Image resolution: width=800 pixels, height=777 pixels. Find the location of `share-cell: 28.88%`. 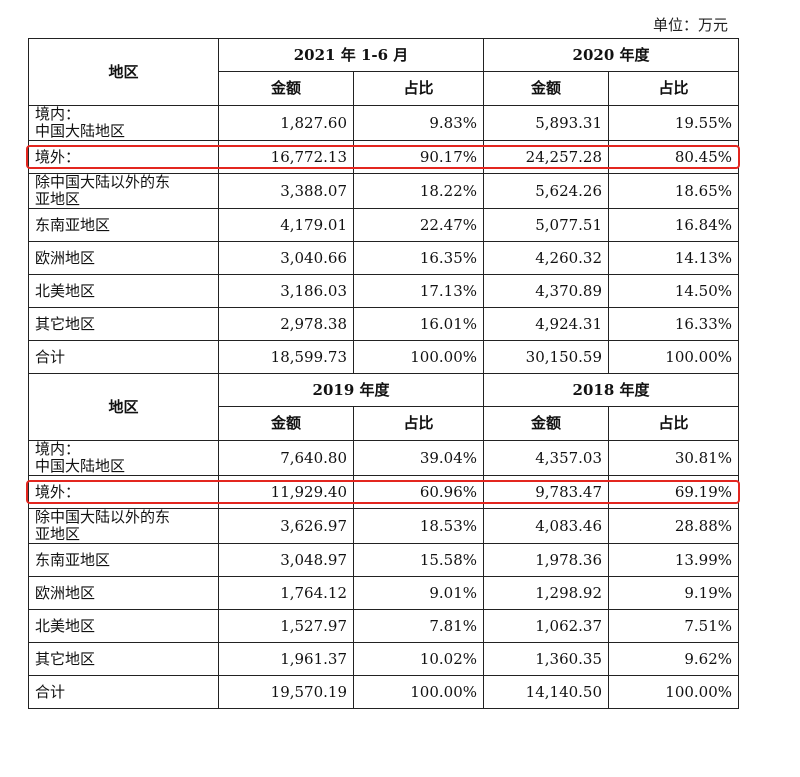

share-cell: 28.88% is located at coordinates (674, 526).